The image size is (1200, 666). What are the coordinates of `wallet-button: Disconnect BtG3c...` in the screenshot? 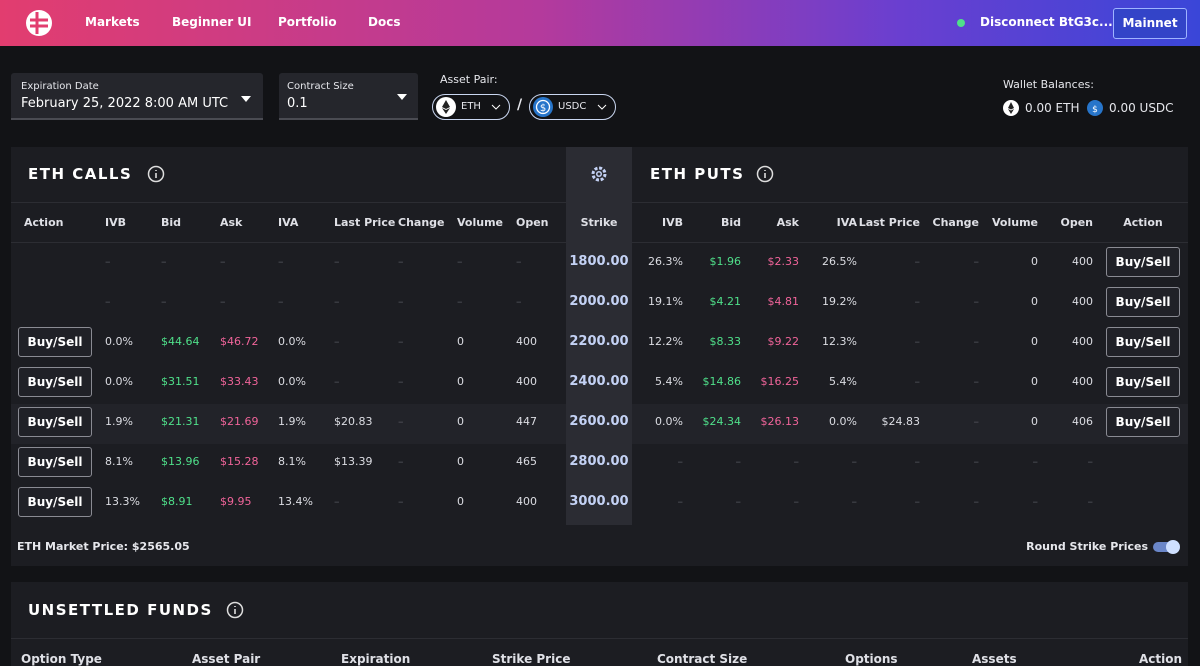 It's located at (1046, 22).